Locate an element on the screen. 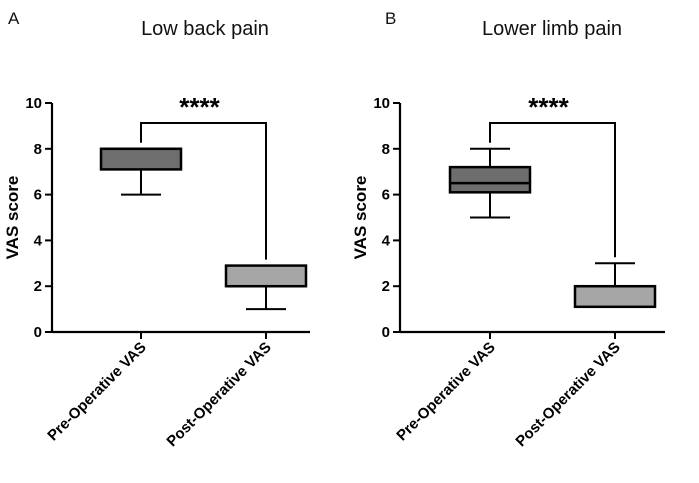 Image resolution: width=699 pixels, height=483 pixels. chart-title: Lower limb pain is located at coordinates (552, 29).